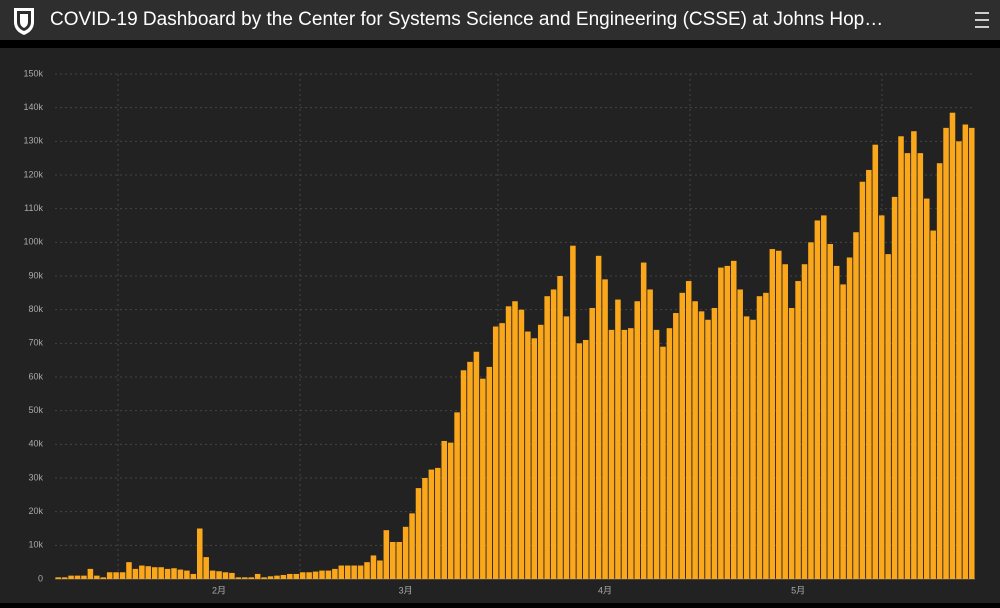  What do you see at coordinates (24, 21) in the screenshot?
I see `logo` at bounding box center [24, 21].